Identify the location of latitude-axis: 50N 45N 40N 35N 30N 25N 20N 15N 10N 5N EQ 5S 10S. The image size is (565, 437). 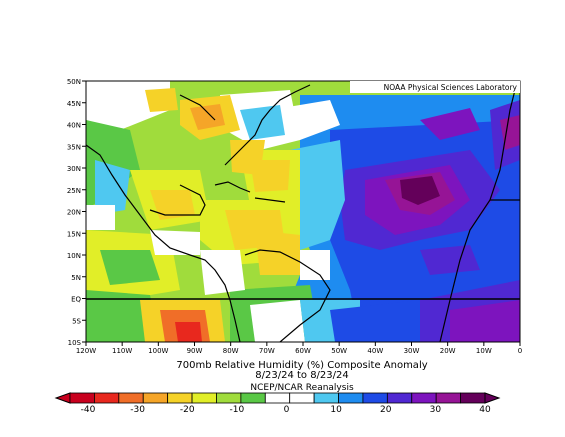
(76, 212).